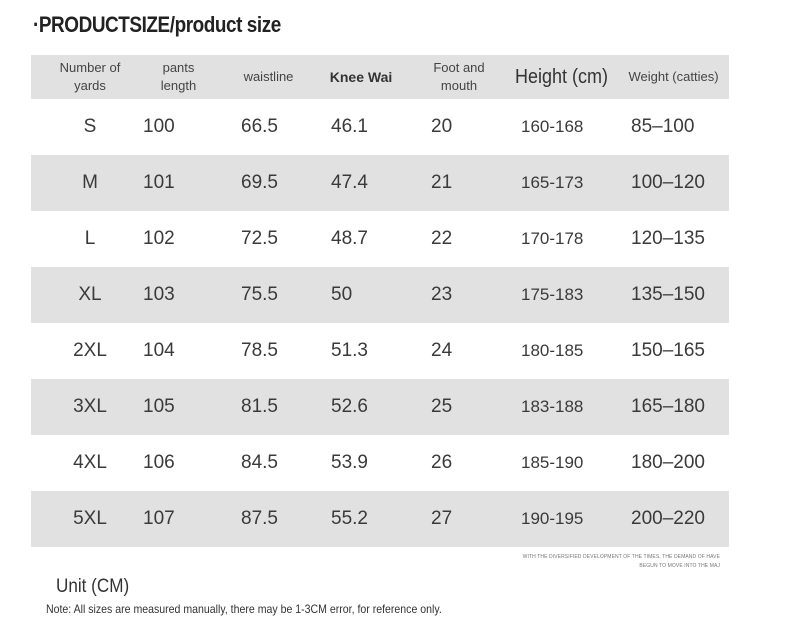 The image size is (790, 629). What do you see at coordinates (561, 76) in the screenshot?
I see `header-height: Height (cm)` at bounding box center [561, 76].